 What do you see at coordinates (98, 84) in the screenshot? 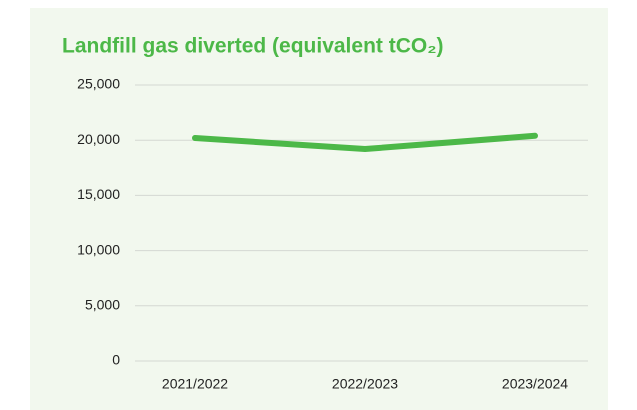
I see `y-tick-label: 25,000` at bounding box center [98, 84].